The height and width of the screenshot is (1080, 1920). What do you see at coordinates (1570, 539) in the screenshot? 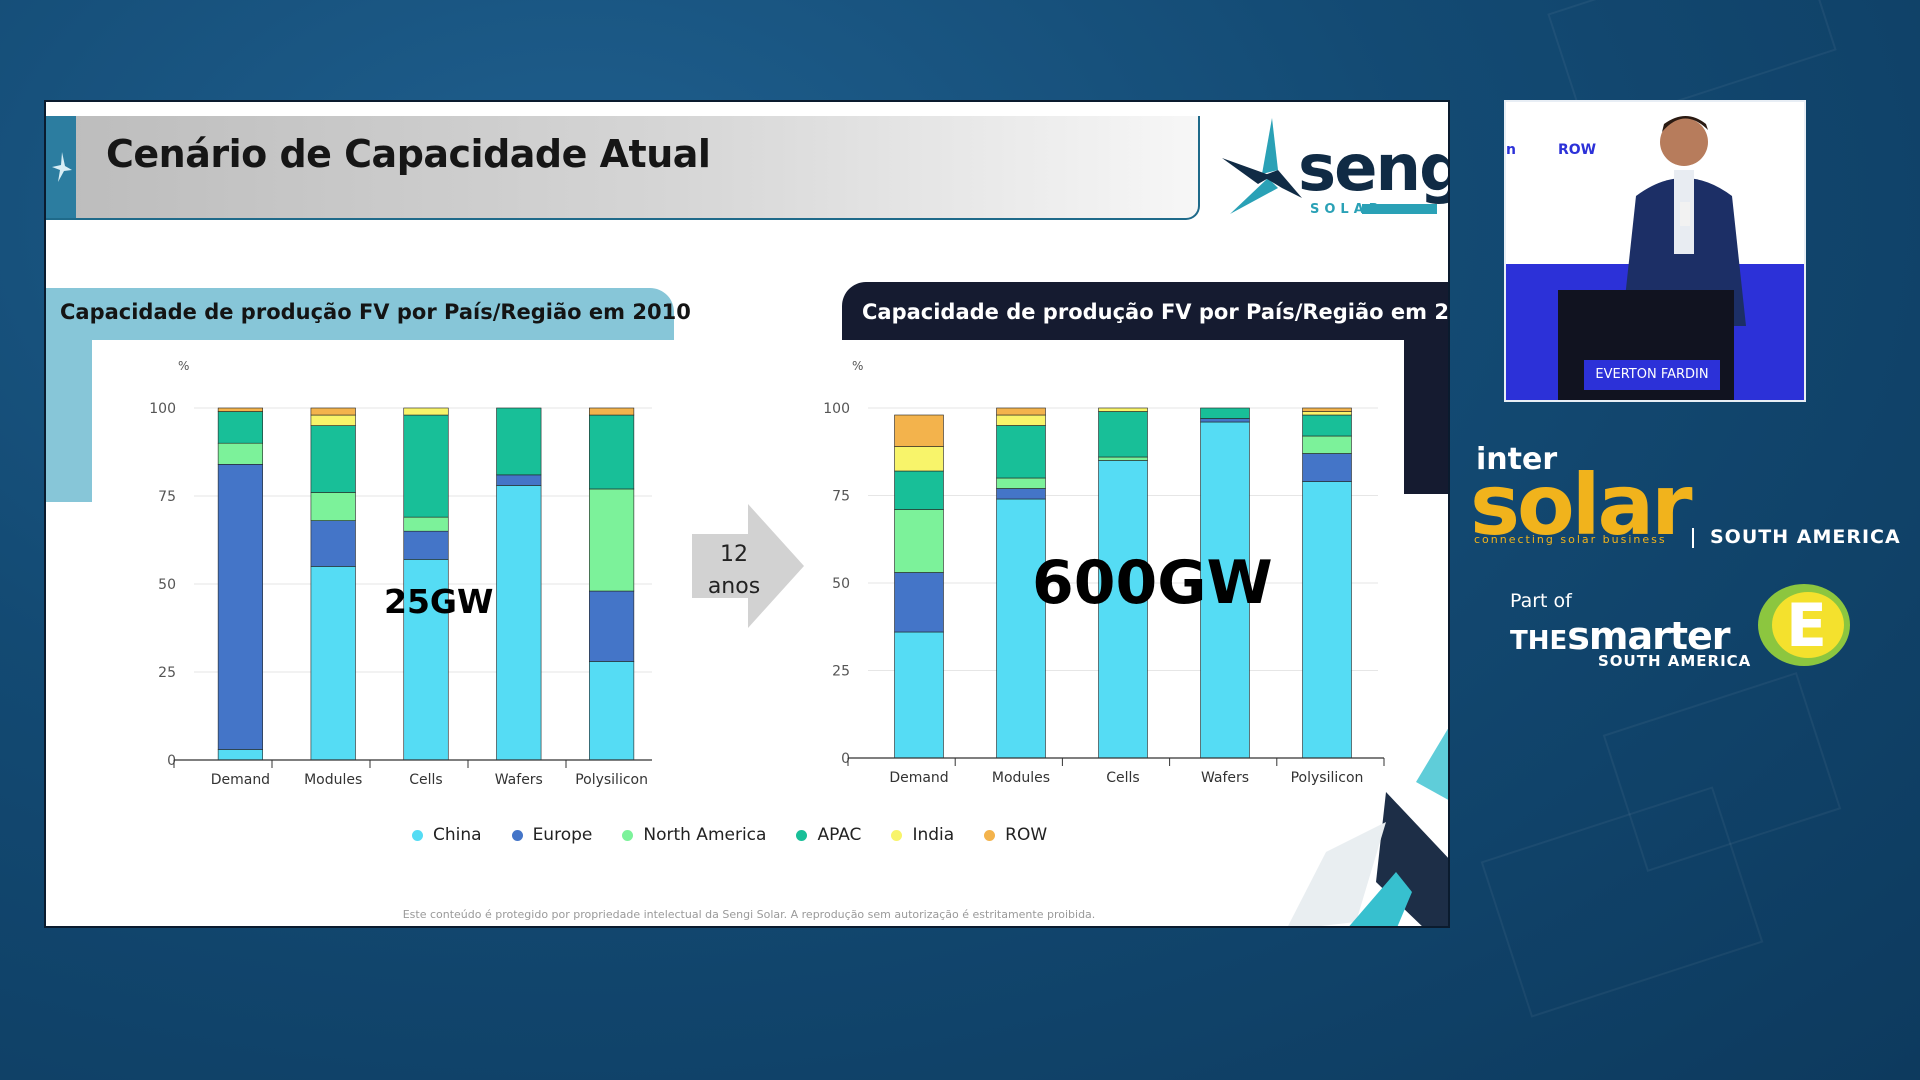
I see `intersolar-tagline: connecting solar business` at bounding box center [1570, 539].